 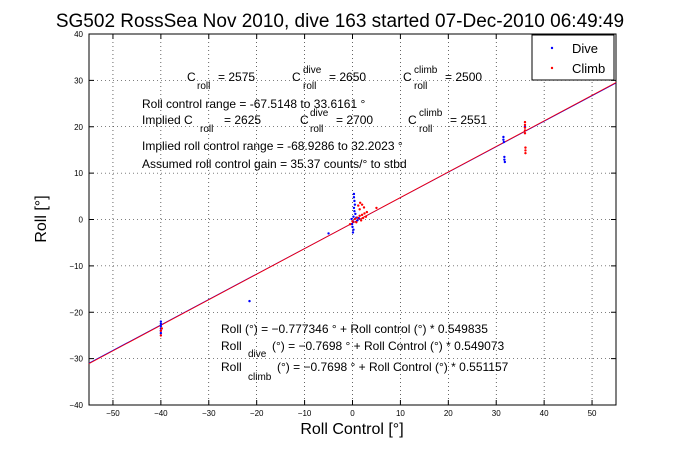 What do you see at coordinates (296, 77) in the screenshot?
I see `c-roll-dive-symbol: C` at bounding box center [296, 77].